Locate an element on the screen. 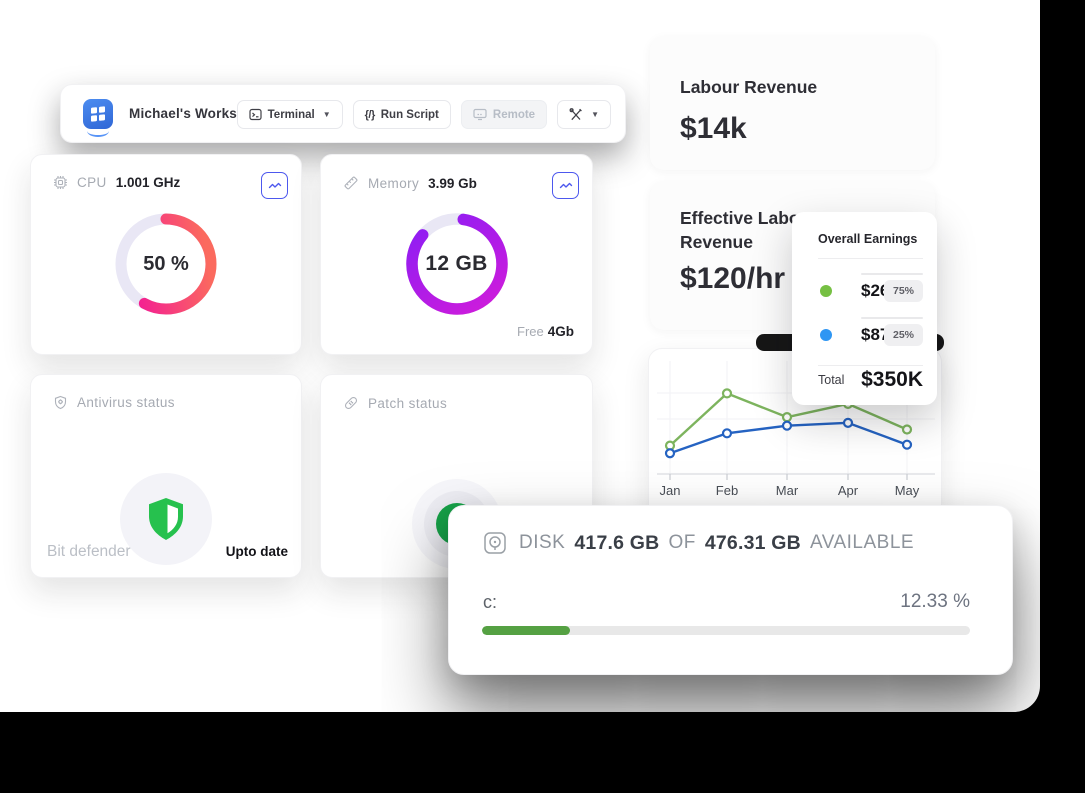  windows-logo-icon is located at coordinates (98, 114).